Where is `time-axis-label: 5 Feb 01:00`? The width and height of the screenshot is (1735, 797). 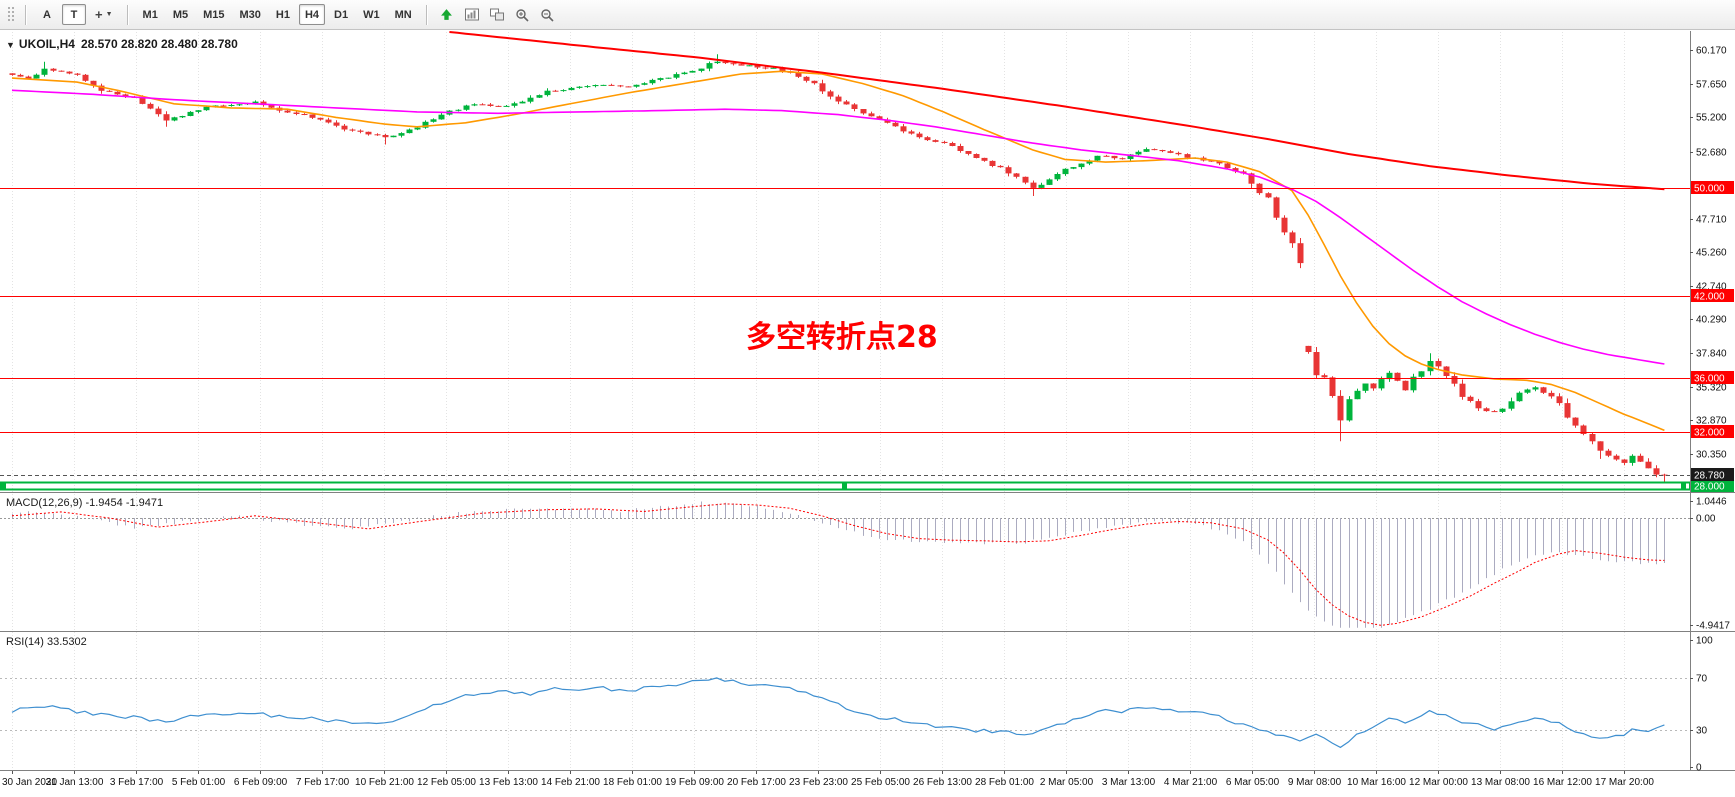
time-axis-label: 5 Feb 01:00 is located at coordinates (199, 782).